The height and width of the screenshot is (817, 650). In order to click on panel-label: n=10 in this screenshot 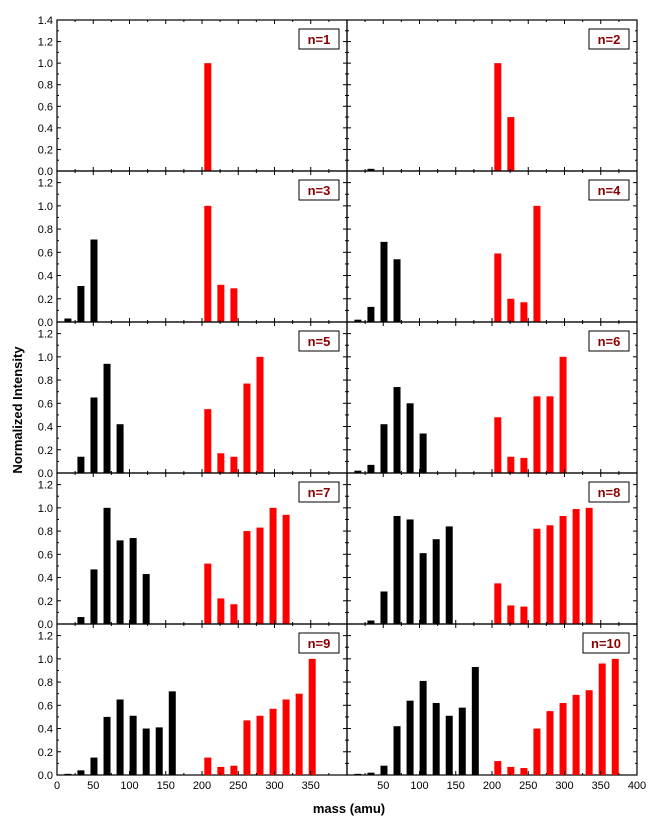, I will do `click(606, 643)`.